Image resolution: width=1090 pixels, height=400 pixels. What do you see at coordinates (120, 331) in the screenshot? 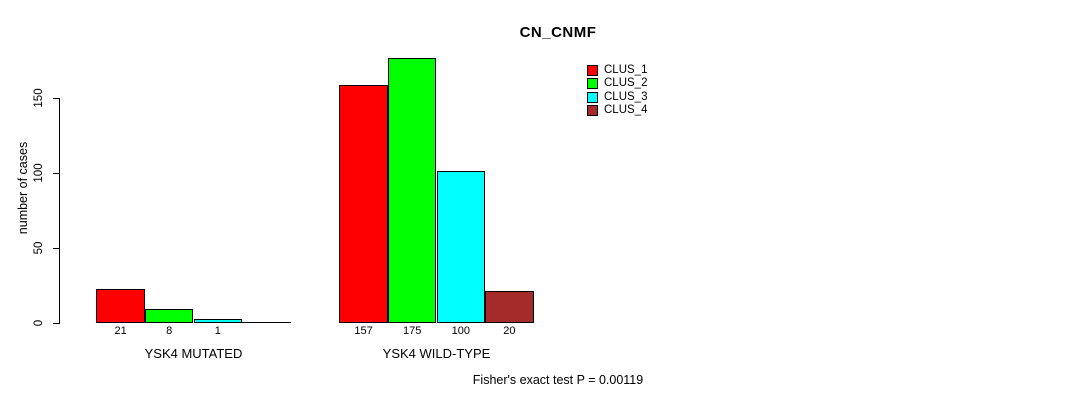
I see `bar-value-label: 21` at bounding box center [120, 331].